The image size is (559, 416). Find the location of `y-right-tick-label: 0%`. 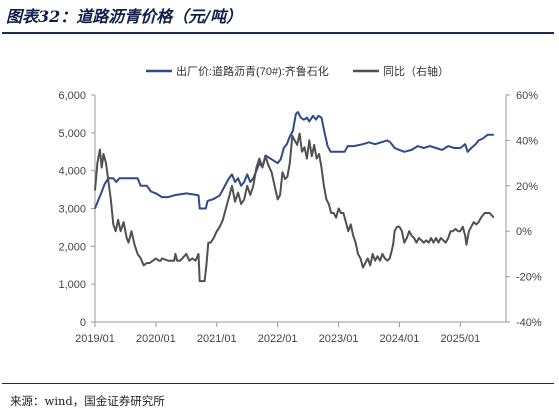

y-right-tick-label: 0% is located at coordinates (524, 232).